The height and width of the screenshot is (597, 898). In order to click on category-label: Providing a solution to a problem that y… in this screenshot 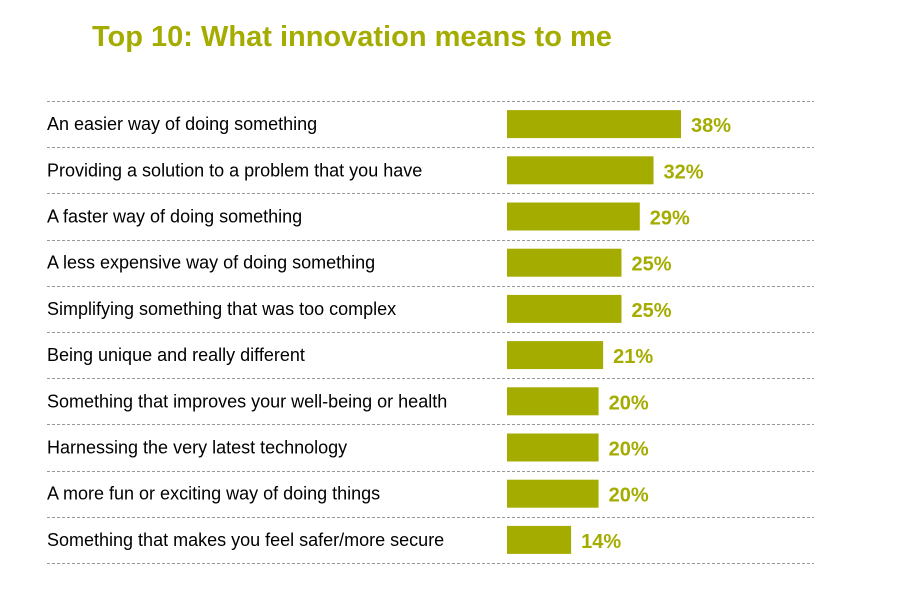, I will do `click(234, 170)`.